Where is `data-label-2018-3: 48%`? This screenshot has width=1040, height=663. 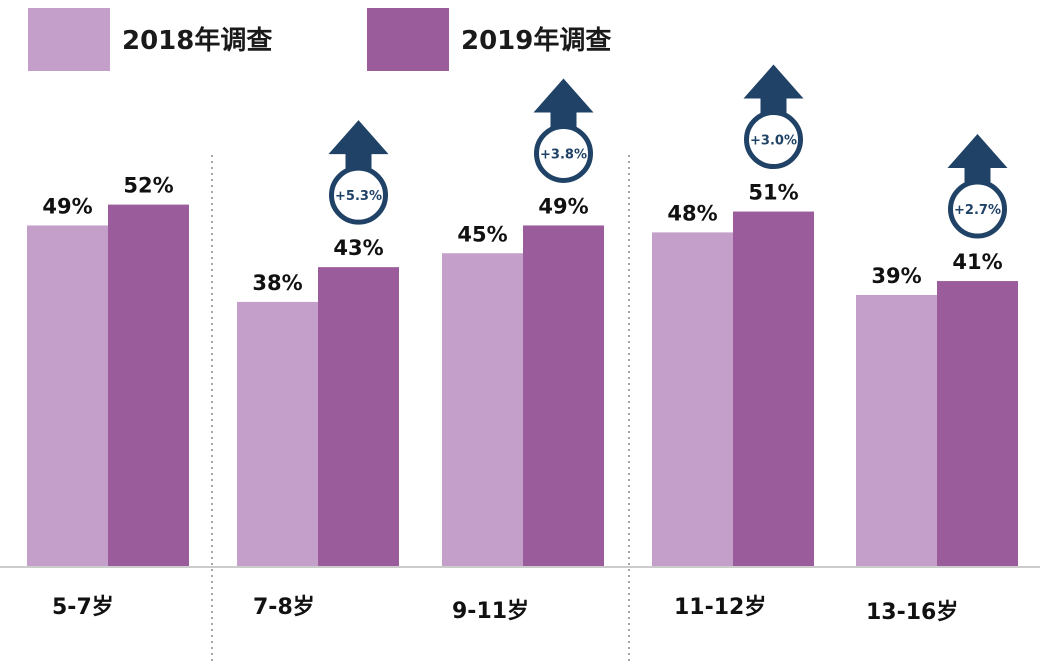 data-label-2018-3: 48% is located at coordinates (692, 213).